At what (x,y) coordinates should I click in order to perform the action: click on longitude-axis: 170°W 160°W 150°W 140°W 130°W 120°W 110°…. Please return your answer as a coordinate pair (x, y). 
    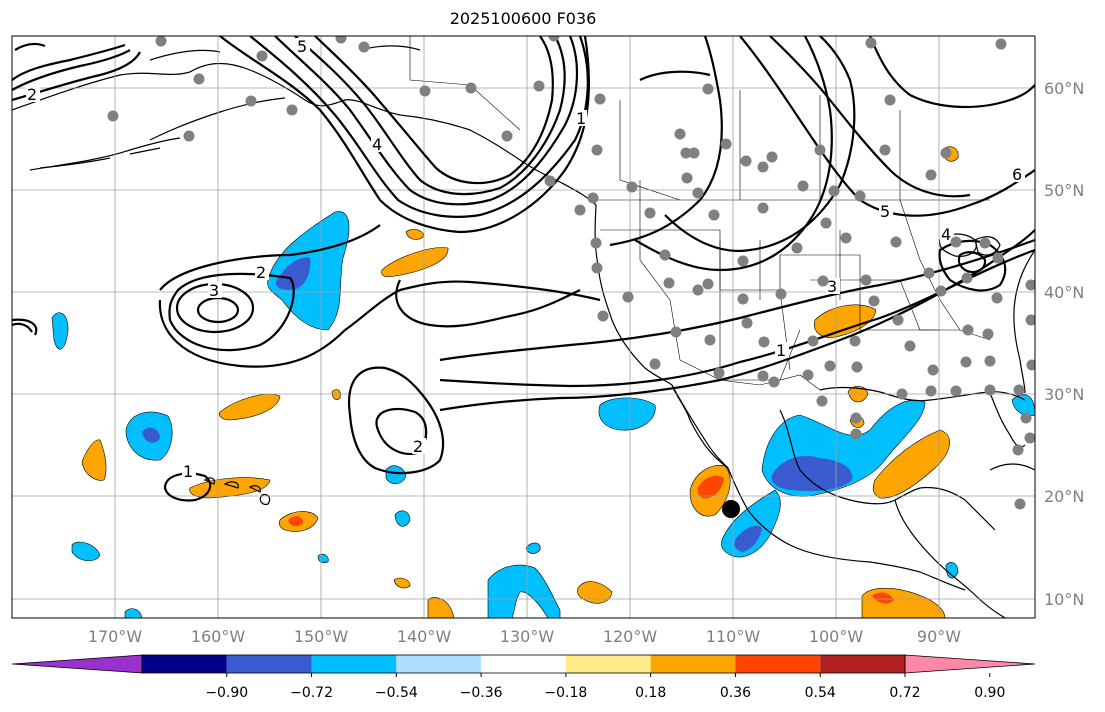
    Looking at the image, I should click on (524, 636).